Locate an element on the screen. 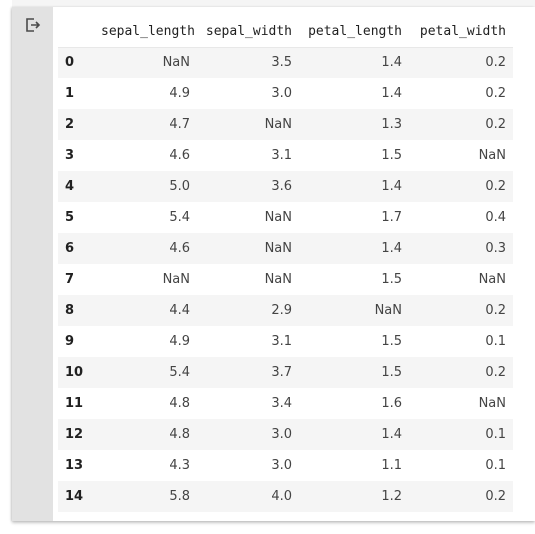 The height and width of the screenshot is (534, 535). column-header: sepal_width is located at coordinates (248, 32).